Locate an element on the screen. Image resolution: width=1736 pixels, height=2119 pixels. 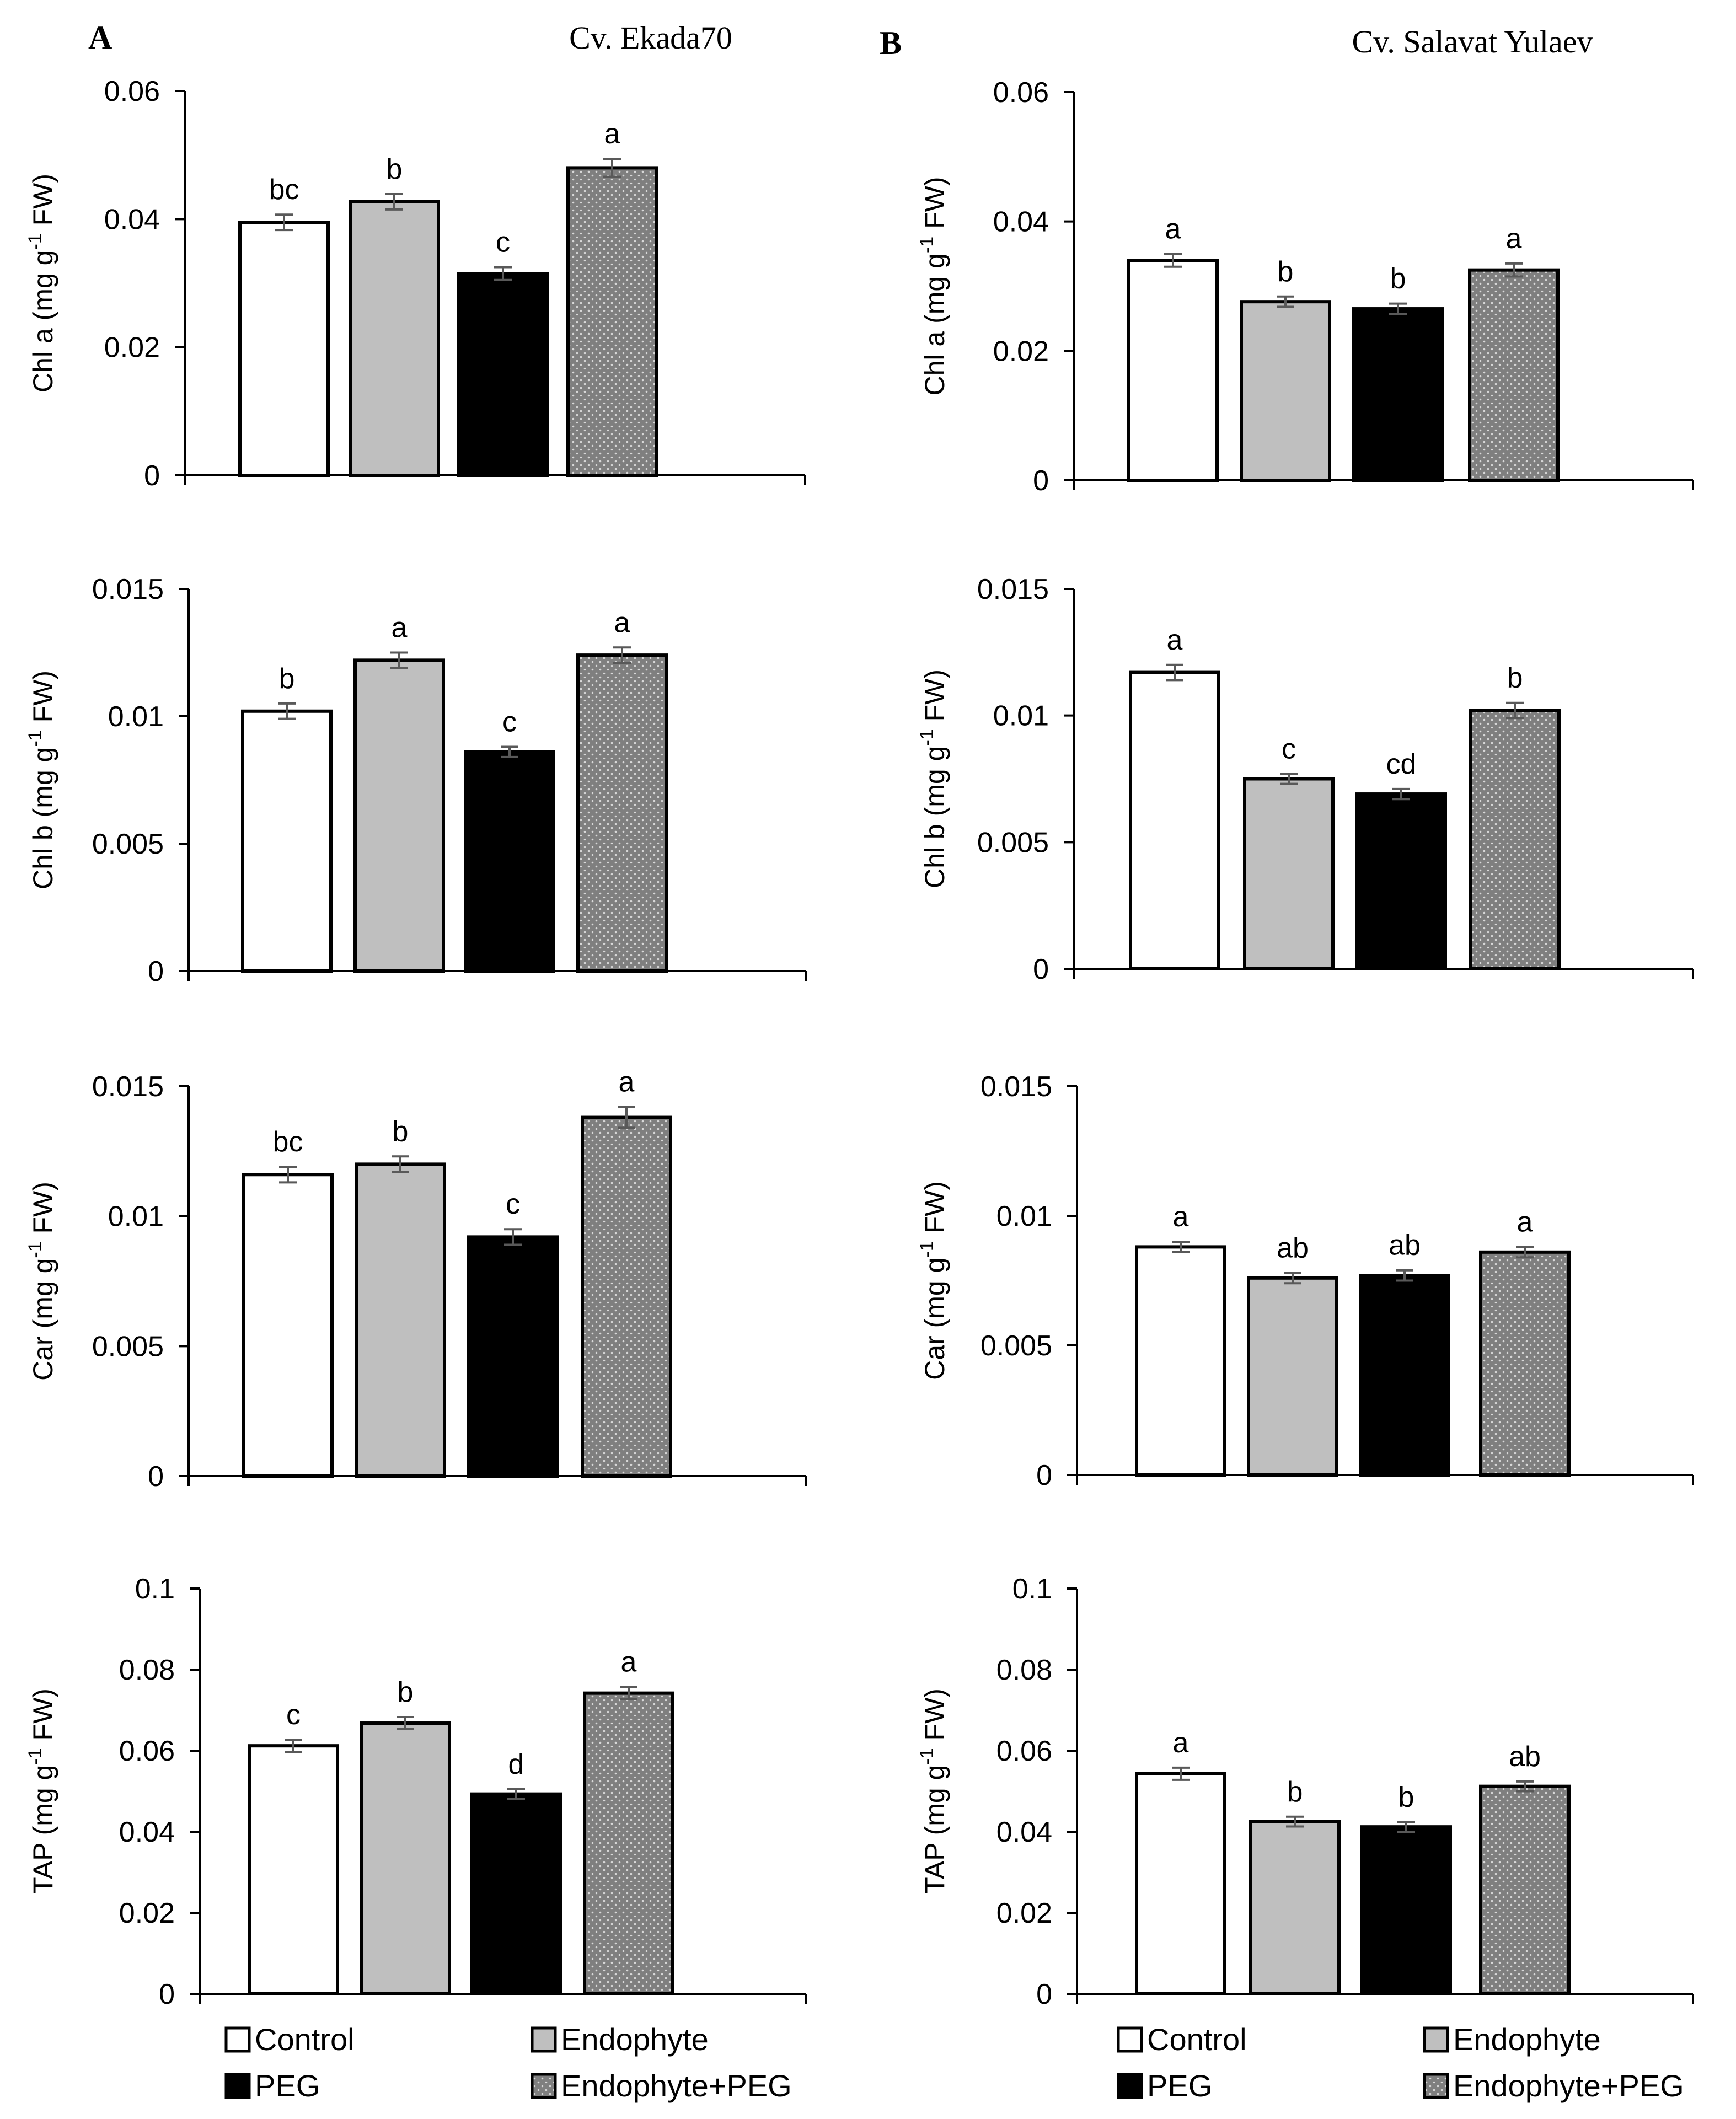
significance-letter: bc is located at coordinates (288, 1142).